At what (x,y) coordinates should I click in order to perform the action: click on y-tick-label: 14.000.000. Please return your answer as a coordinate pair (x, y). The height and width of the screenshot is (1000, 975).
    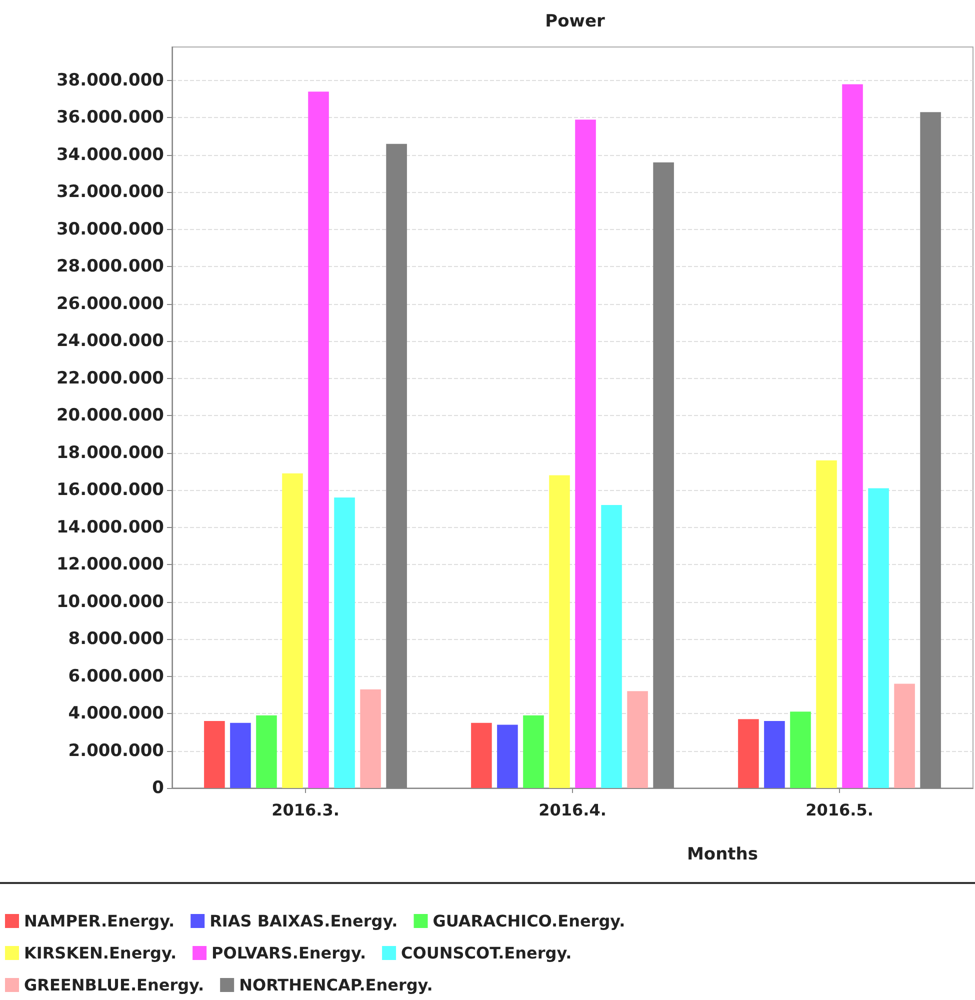
    Looking at the image, I should click on (110, 527).